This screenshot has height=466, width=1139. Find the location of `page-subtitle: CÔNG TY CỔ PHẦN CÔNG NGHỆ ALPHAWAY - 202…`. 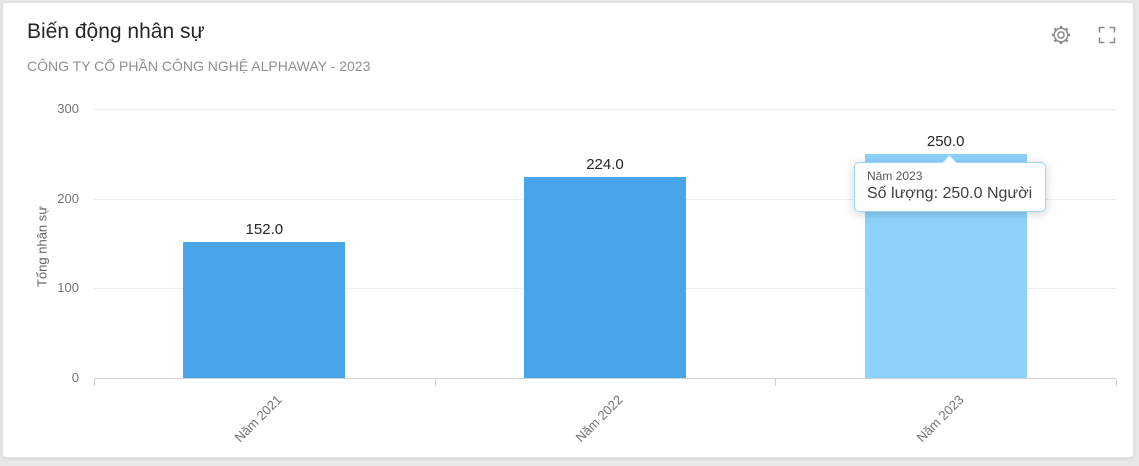

page-subtitle: CÔNG TY CỔ PHẦN CÔNG NGHỆ ALPHAWAY - 202… is located at coordinates (199, 66).